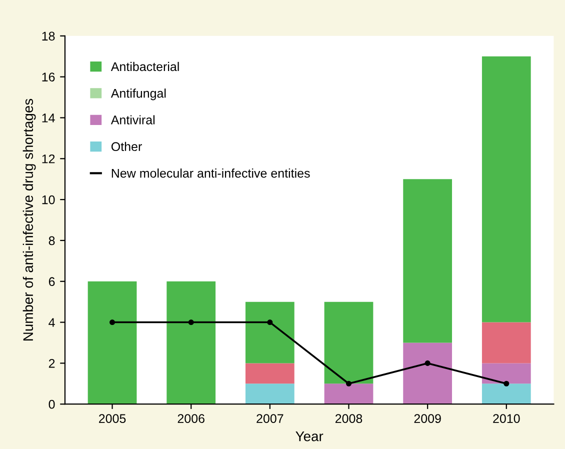  I want to click on x-tick-label: 2005, so click(112, 419).